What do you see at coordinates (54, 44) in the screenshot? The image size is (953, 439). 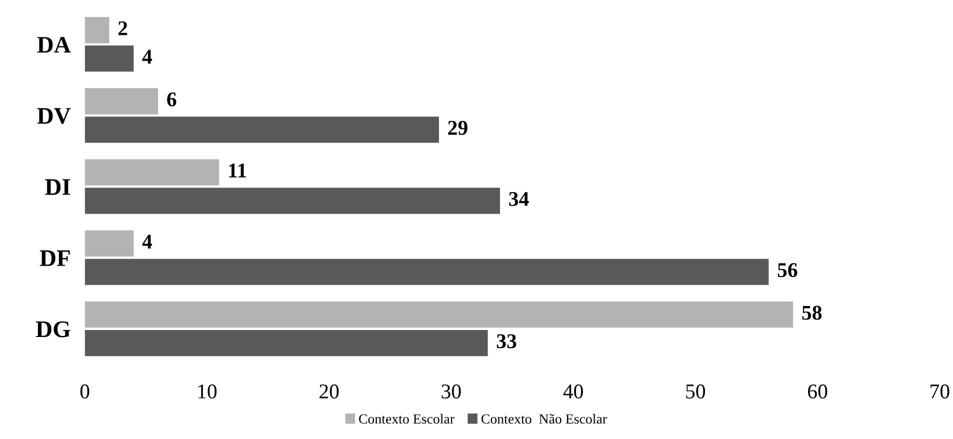 I see `y-tick-label: DA` at bounding box center [54, 44].